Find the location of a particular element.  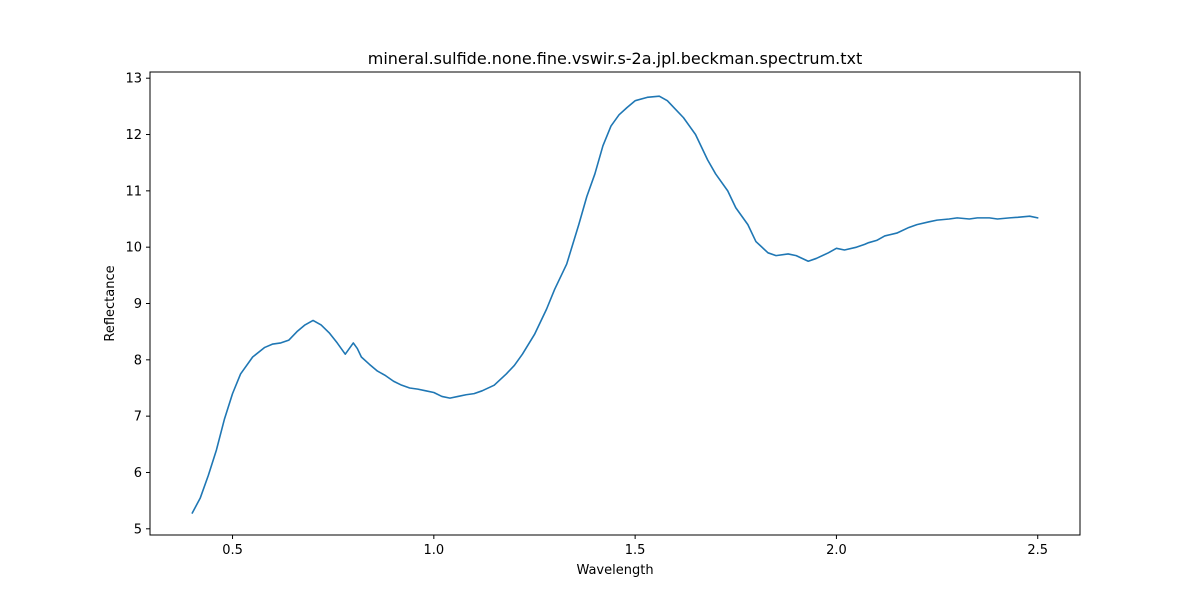

y-axis-label: Reflectance is located at coordinates (110, 303).